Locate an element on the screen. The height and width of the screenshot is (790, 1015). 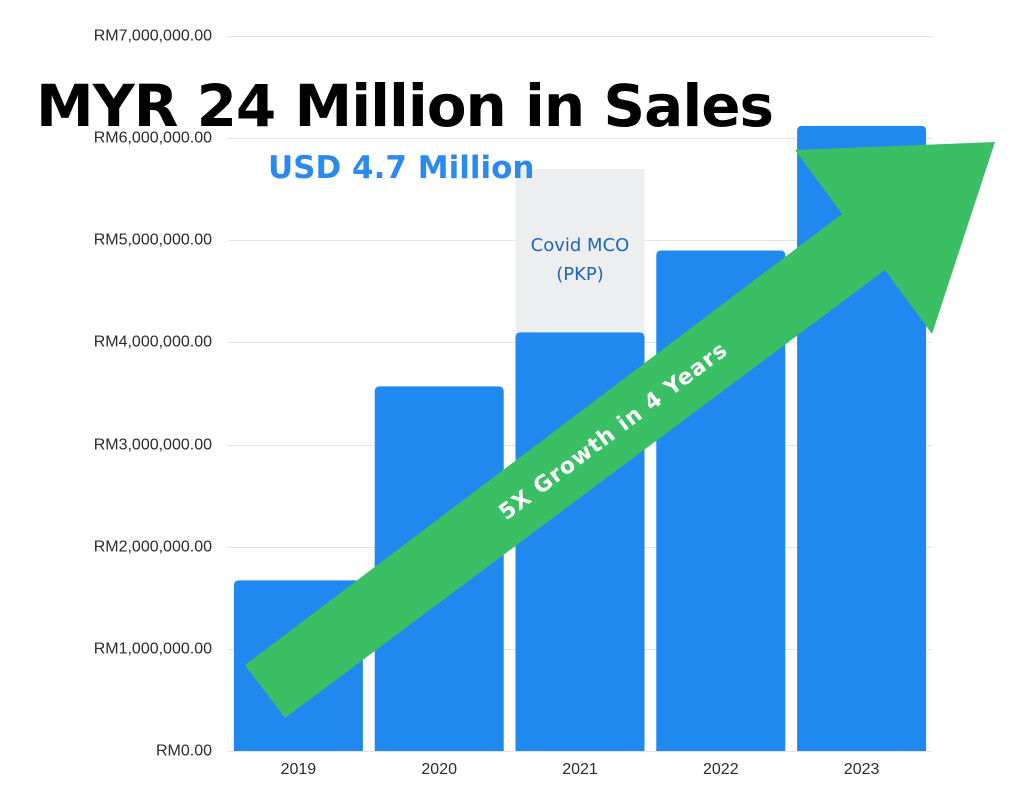
covid-band-layer: Covid MCO (PKP) is located at coordinates (580, 250).